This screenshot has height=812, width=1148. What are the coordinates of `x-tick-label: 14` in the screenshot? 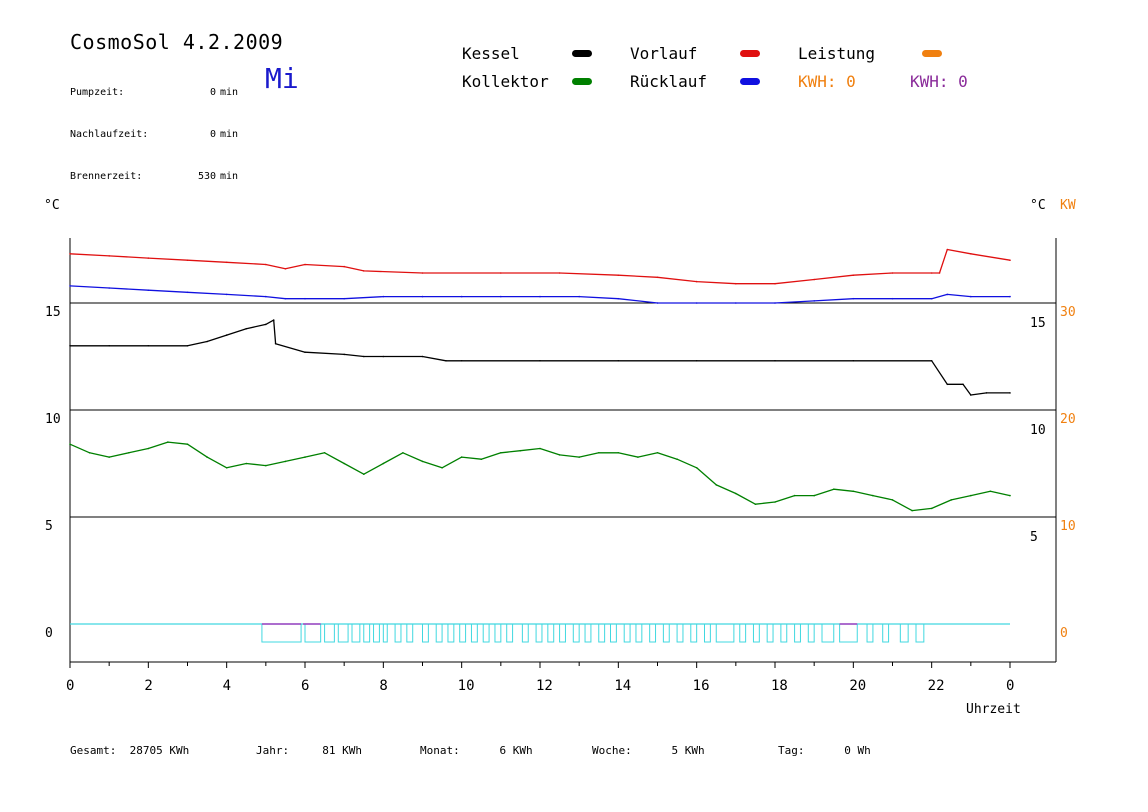 It's located at (622, 686).